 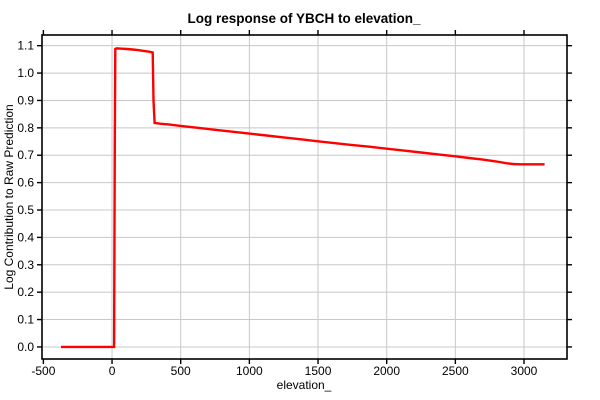 I want to click on y-tick-label: 0.8, so click(x=25, y=128).